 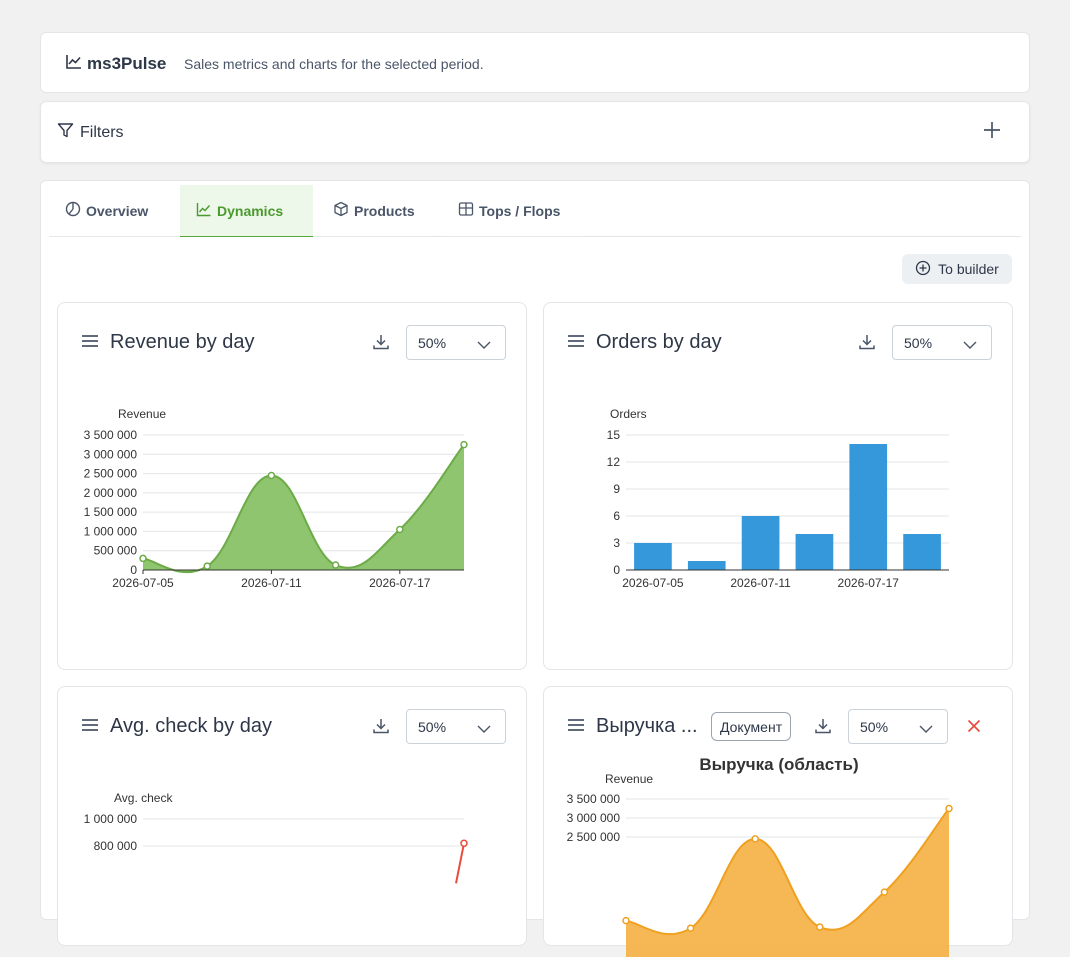 What do you see at coordinates (65, 133) in the screenshot?
I see `filter-icon` at bounding box center [65, 133].